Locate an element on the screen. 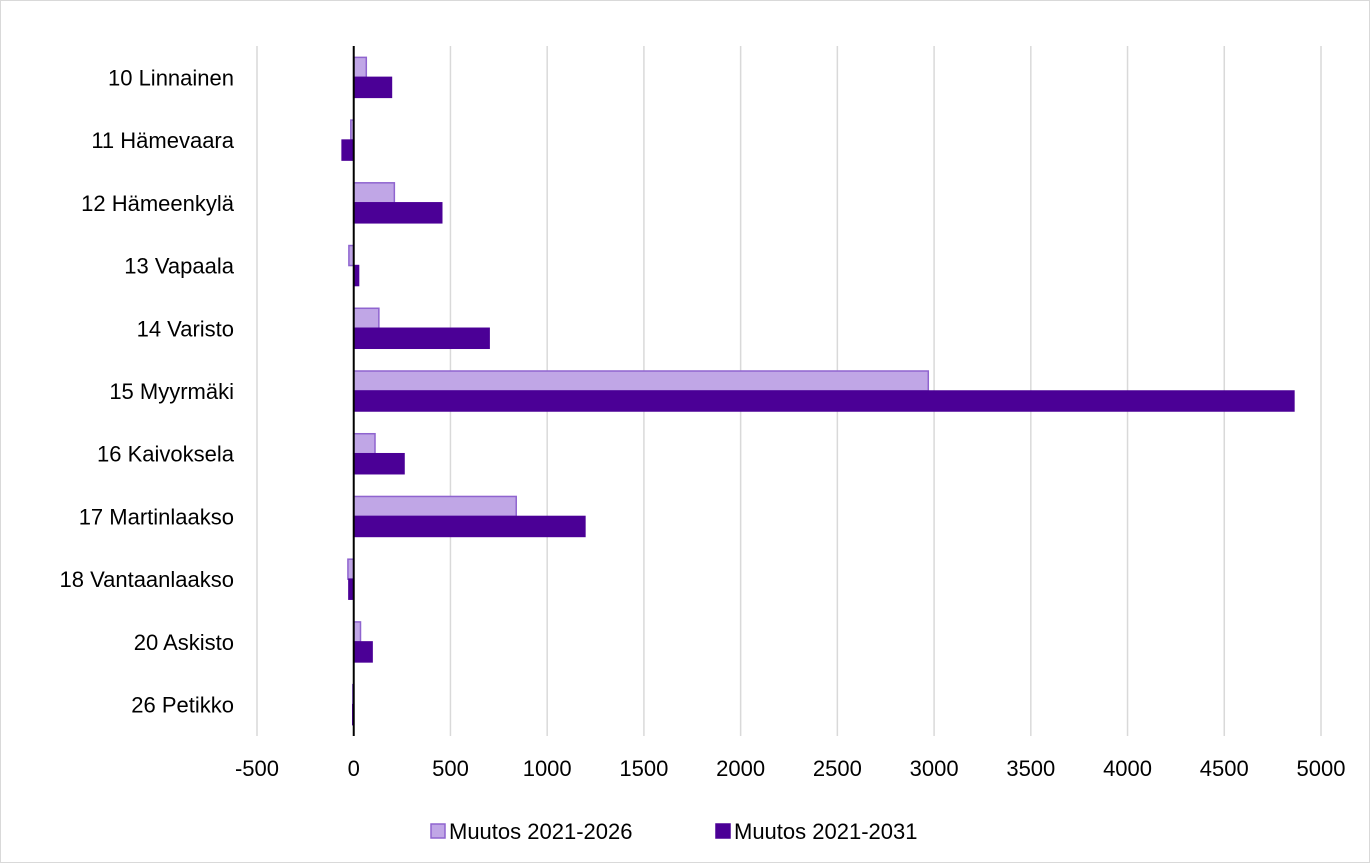 The width and height of the screenshot is (1370, 864). x-tick-label: 4000 is located at coordinates (1127, 768).